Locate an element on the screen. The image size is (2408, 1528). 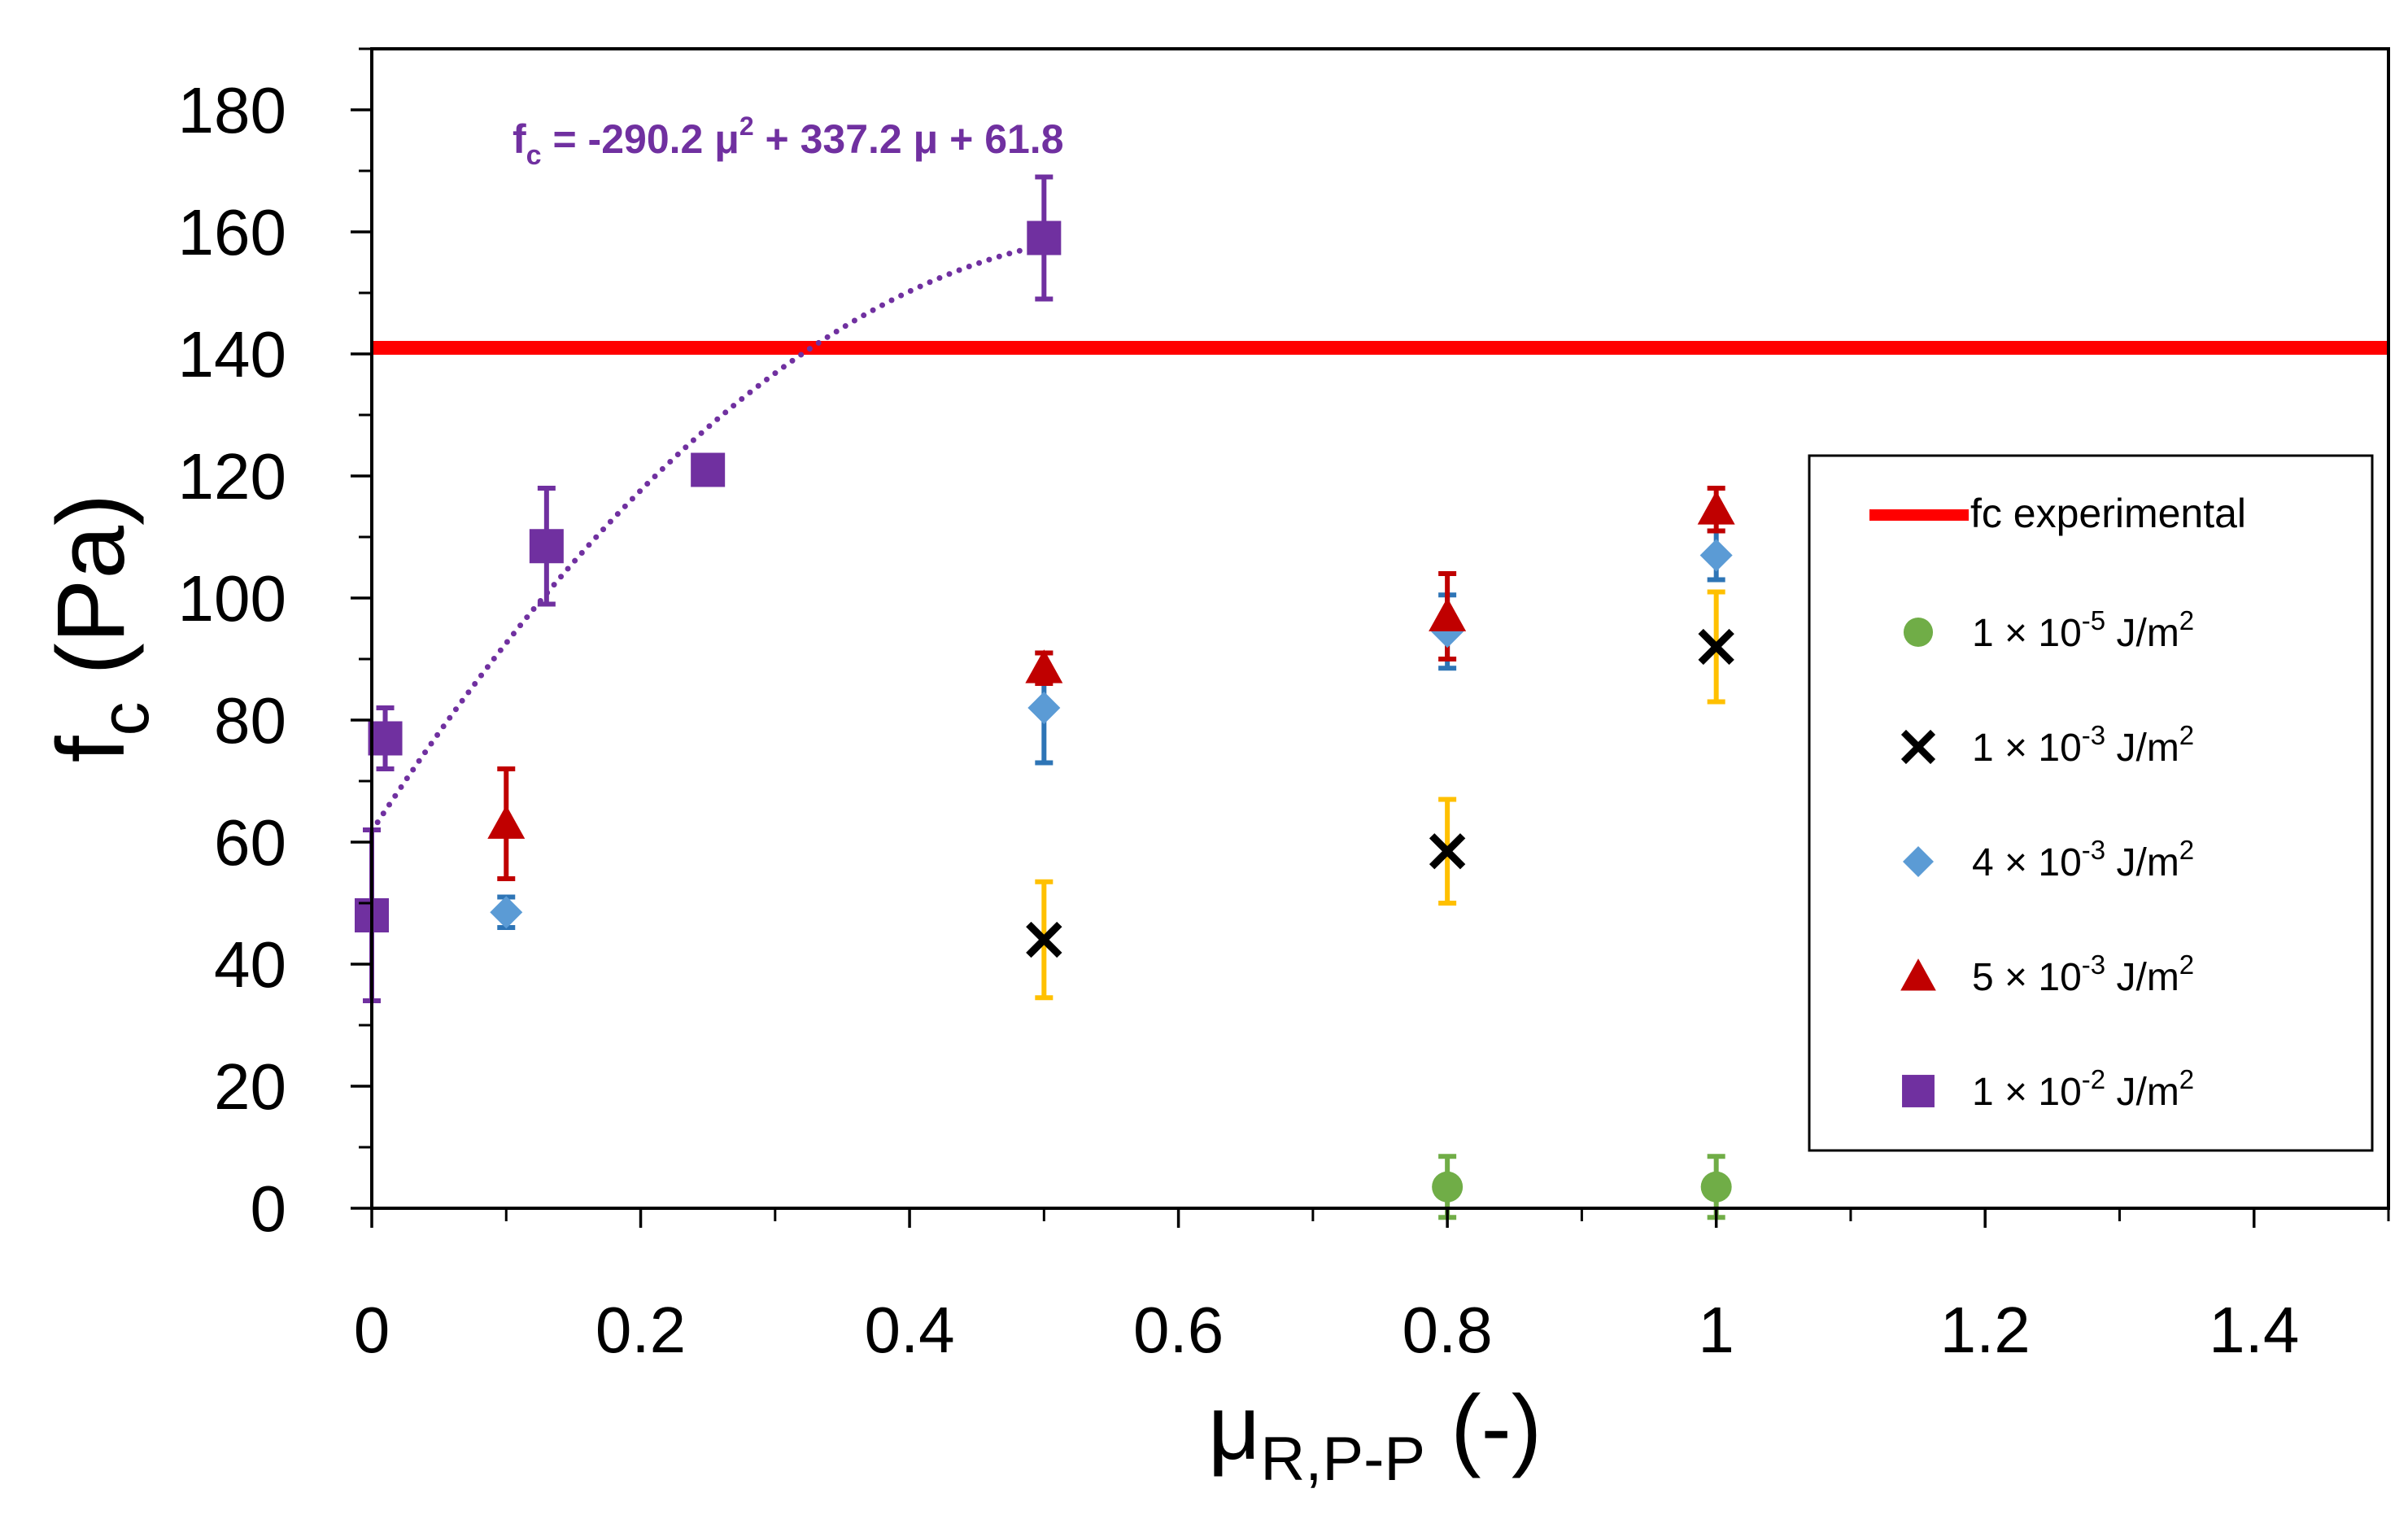
legend-label: 5 × 10-3 J/m2 is located at coordinates (2083, 974).